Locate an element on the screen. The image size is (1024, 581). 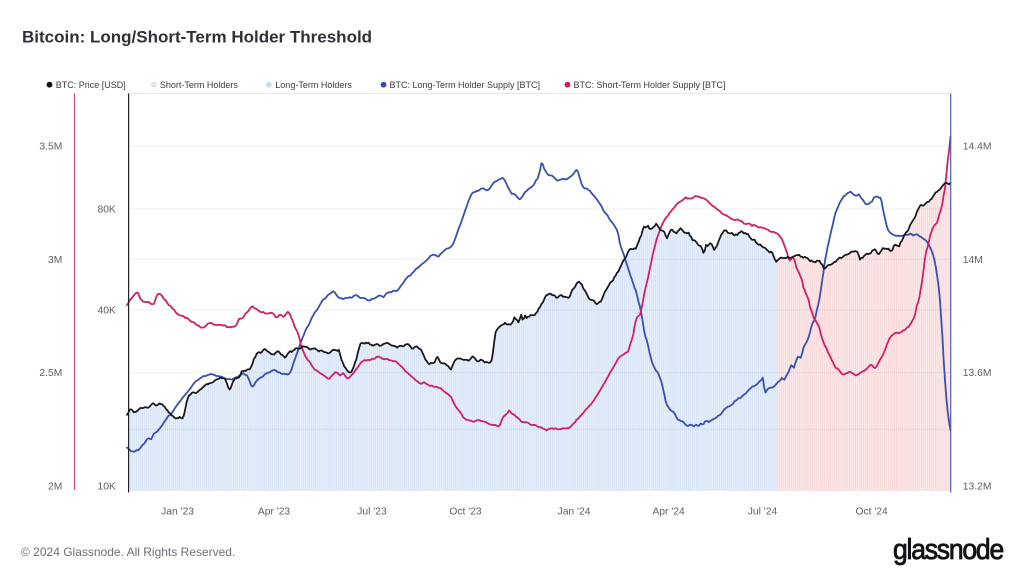
svg-text:BTC: Short-Term Holder Supply: BTC: Short-Term Holder Supply [BTC] is located at coordinates (650, 85).